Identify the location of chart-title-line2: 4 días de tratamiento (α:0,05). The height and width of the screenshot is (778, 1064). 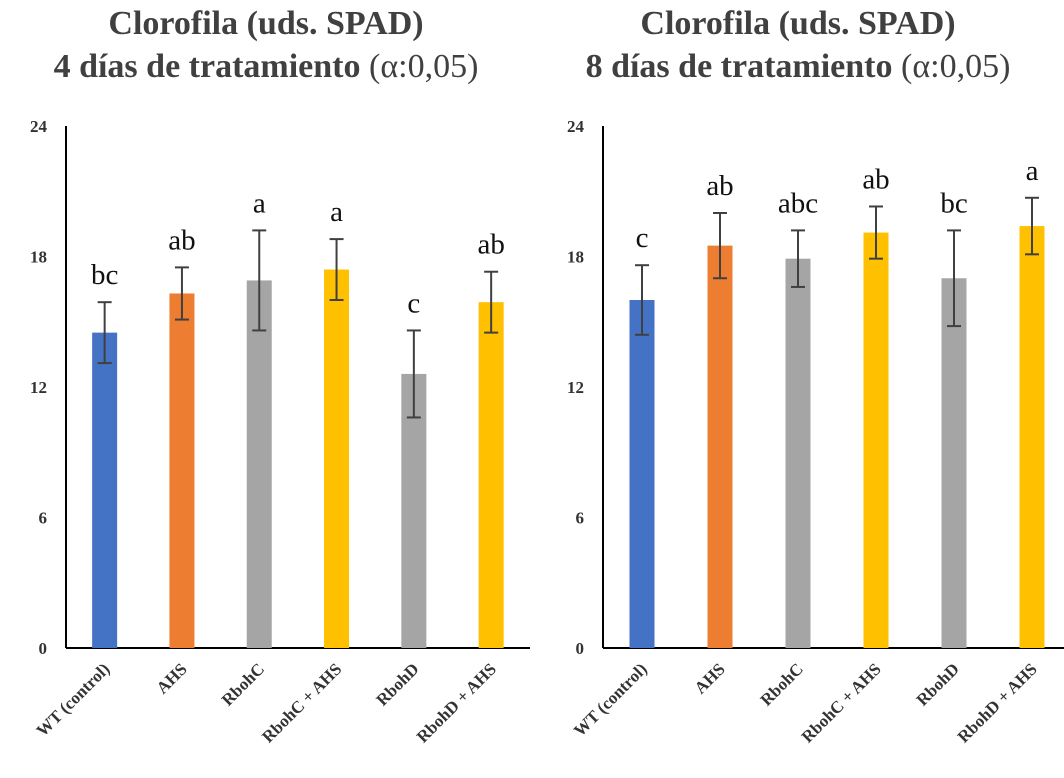
(266, 67).